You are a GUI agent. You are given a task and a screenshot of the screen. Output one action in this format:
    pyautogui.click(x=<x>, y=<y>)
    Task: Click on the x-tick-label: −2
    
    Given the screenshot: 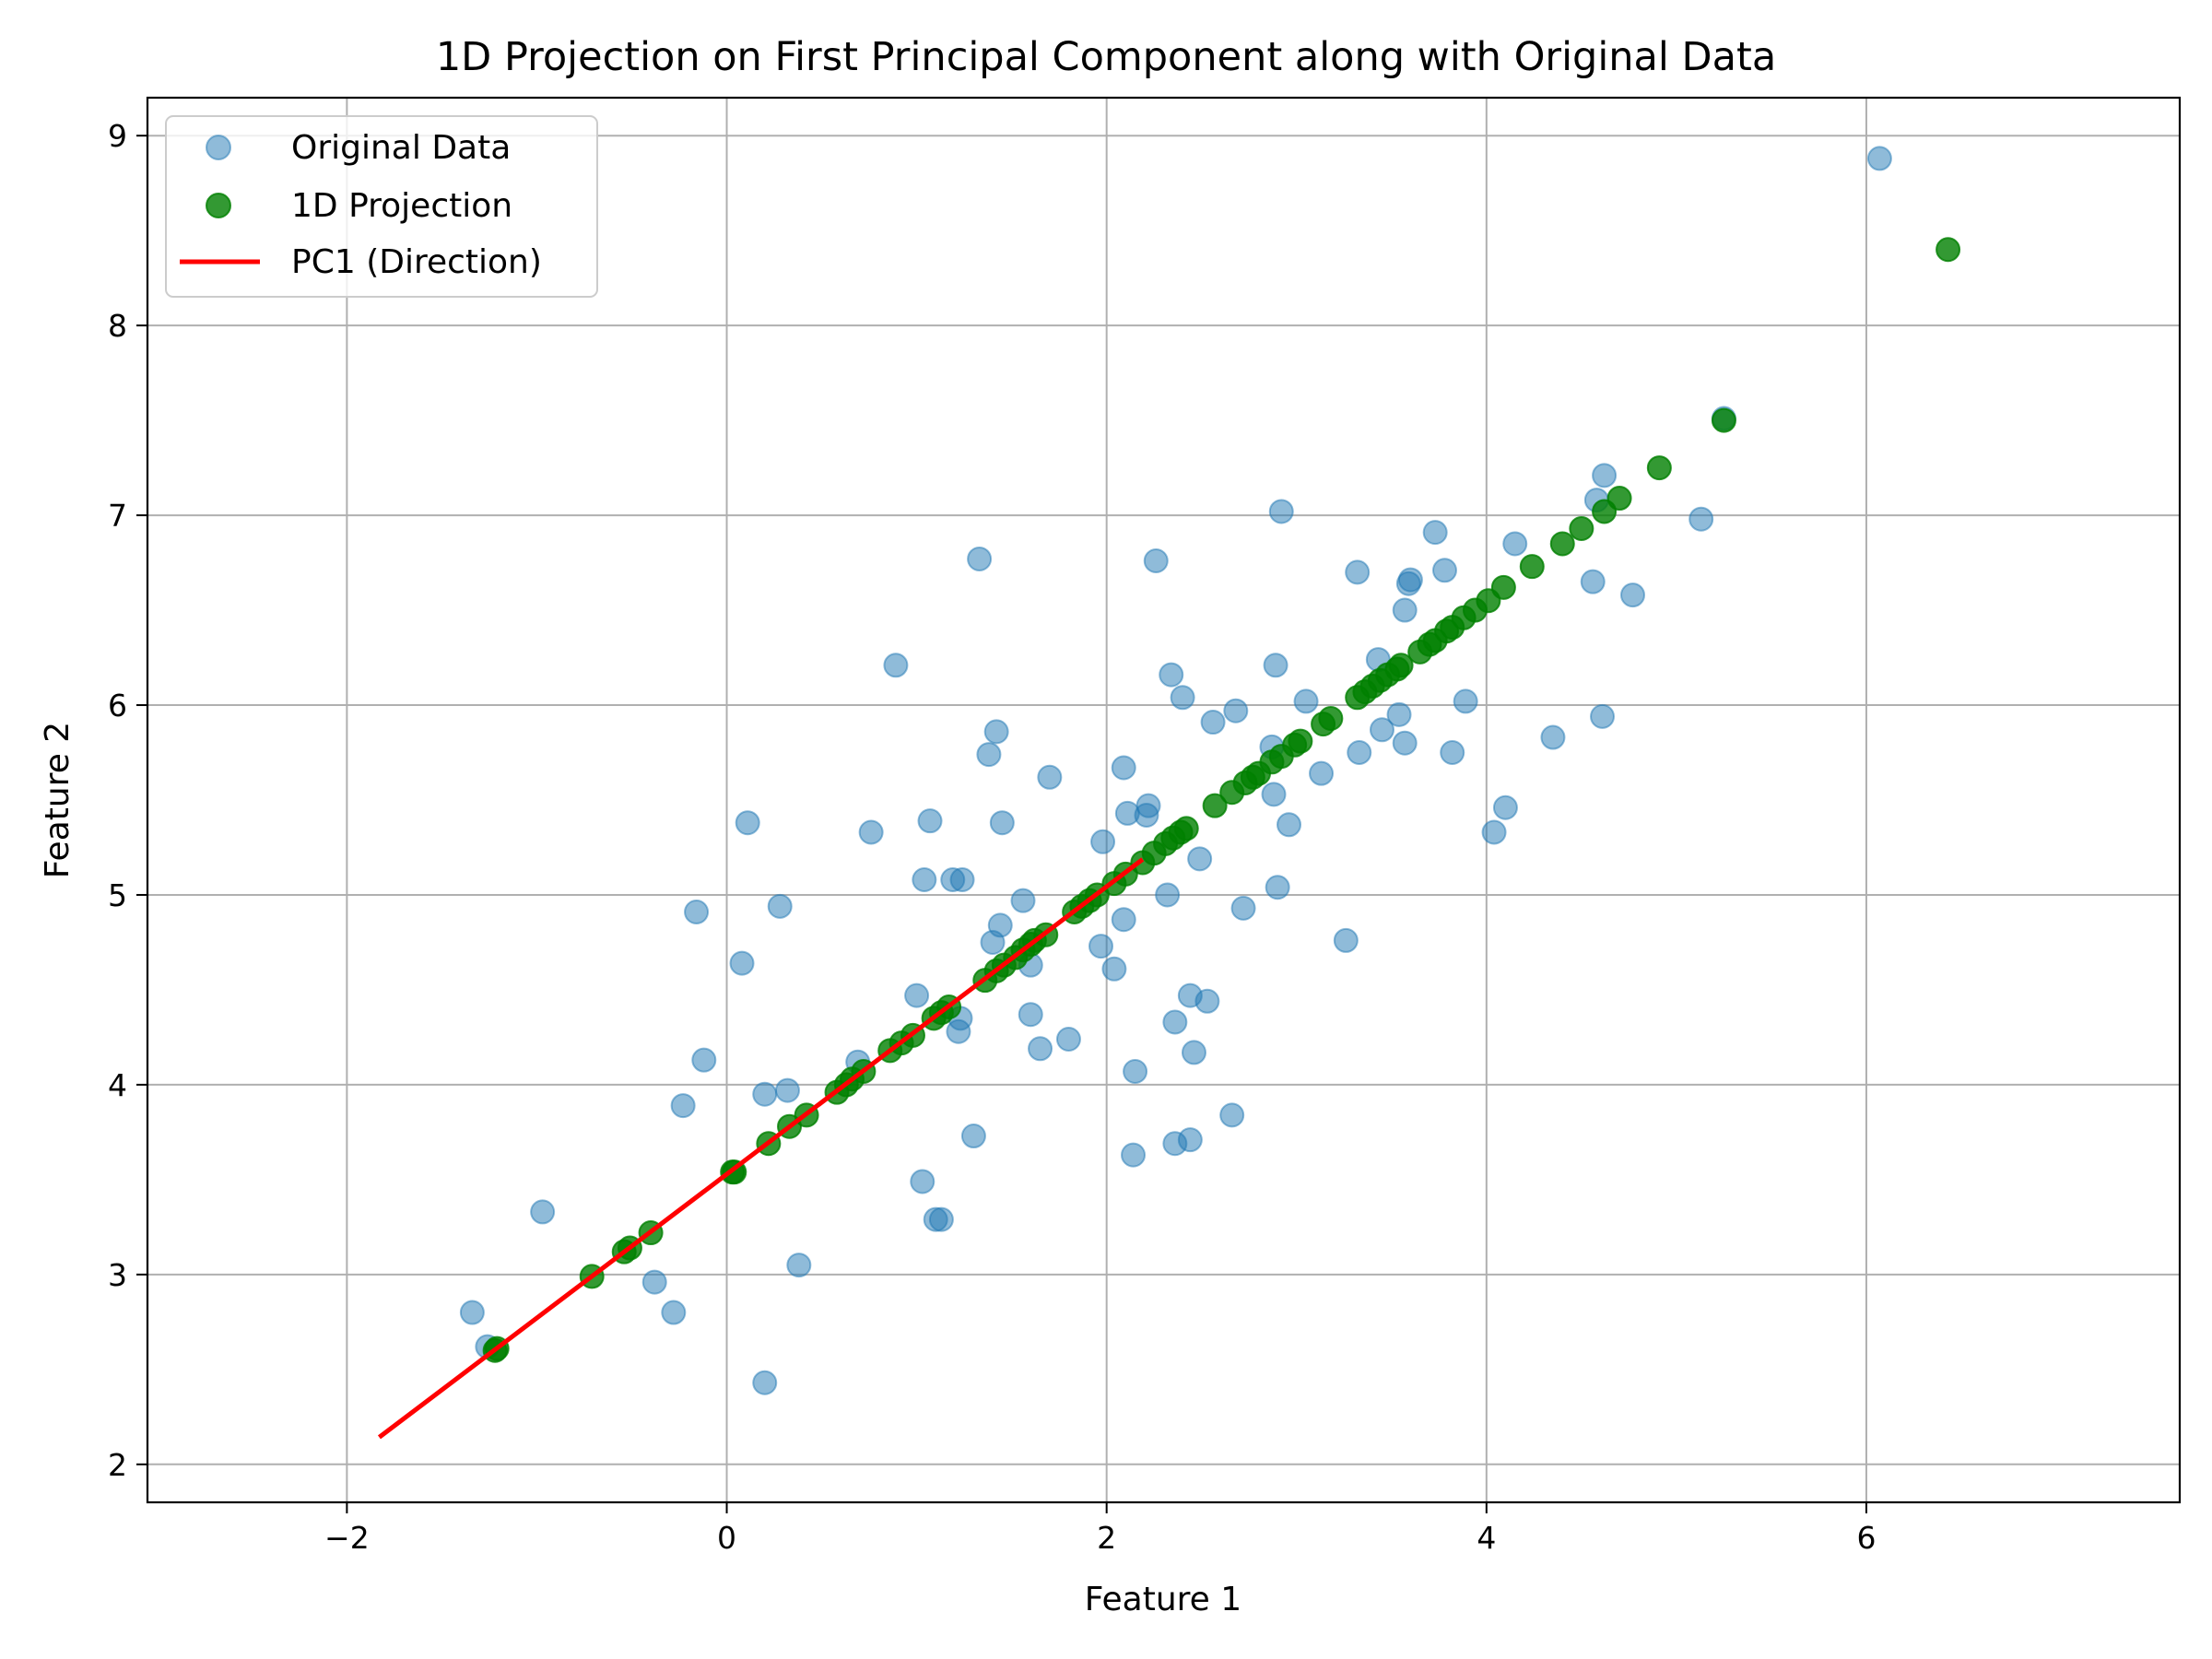 What is the action you would take?
    pyautogui.click(x=347, y=1538)
    